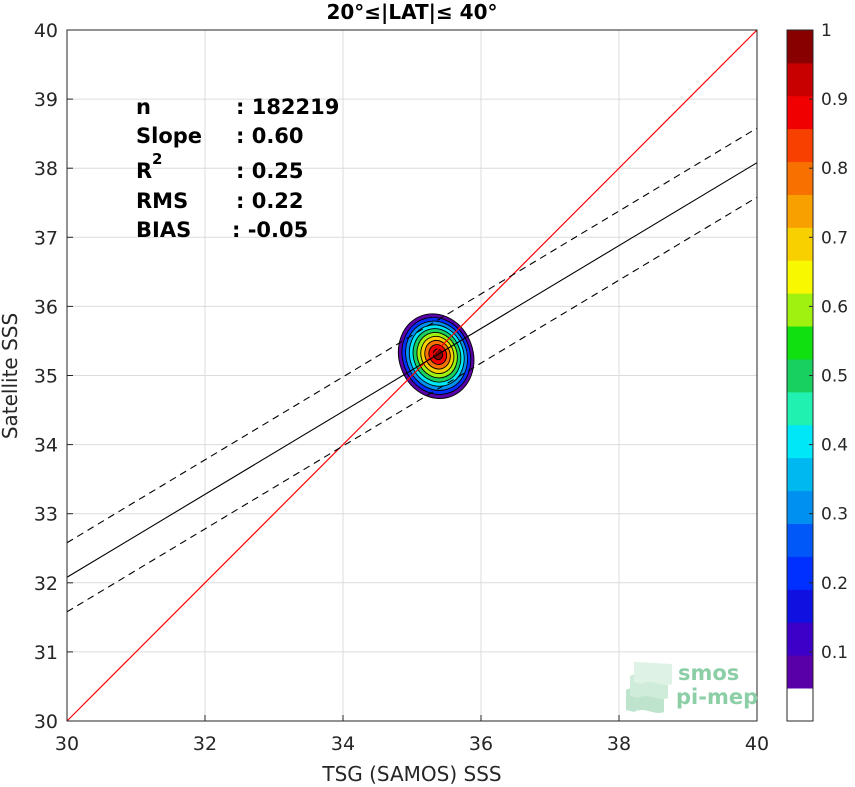 The image size is (855, 787). Describe the element at coordinates (708, 673) in the screenshot. I see `logo-line-1: smos` at that location.